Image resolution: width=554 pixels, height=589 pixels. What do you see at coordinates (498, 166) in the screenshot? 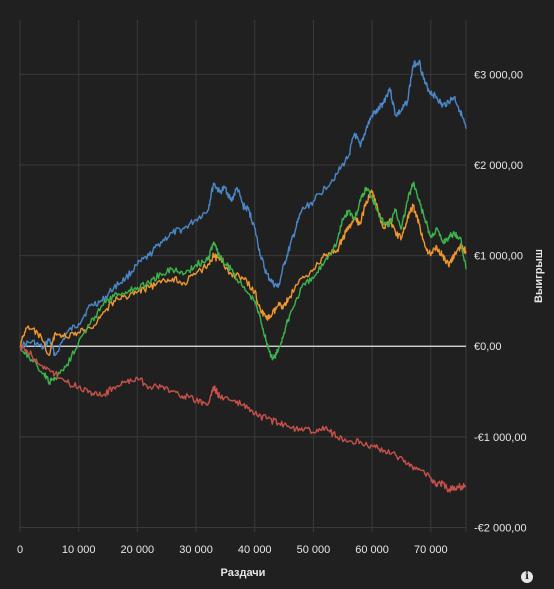
I see `y-tick-label: €2 000,00` at bounding box center [498, 166].